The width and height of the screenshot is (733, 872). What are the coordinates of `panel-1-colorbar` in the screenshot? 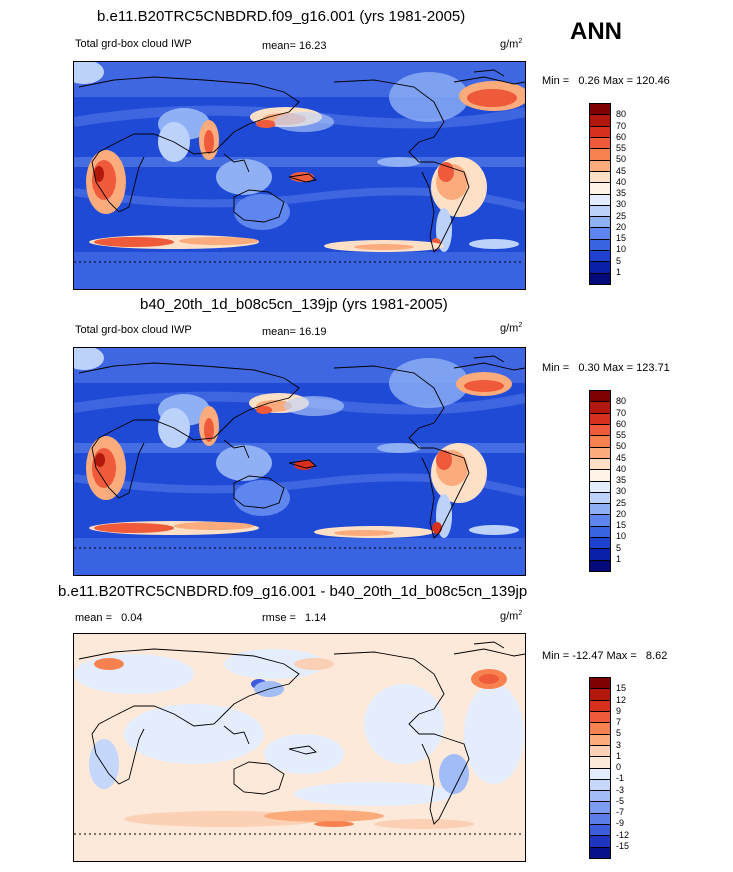 It's located at (600, 194).